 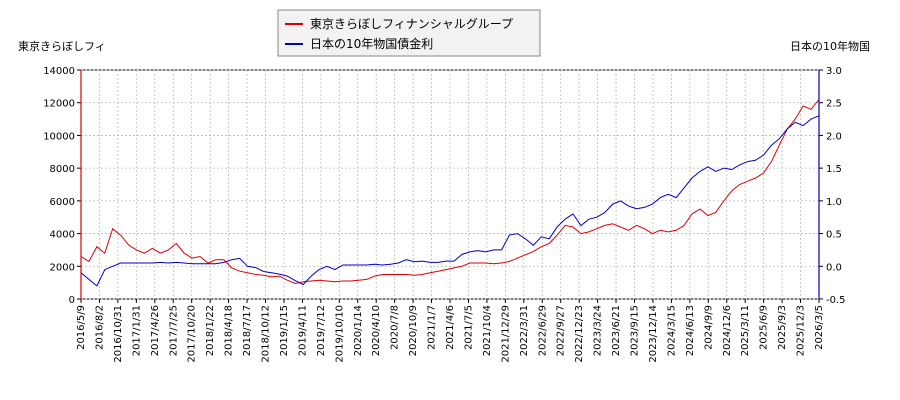 What do you see at coordinates (834, 235) in the screenshot?
I see `y-right-tick-label-2: 0.5` at bounding box center [834, 235].